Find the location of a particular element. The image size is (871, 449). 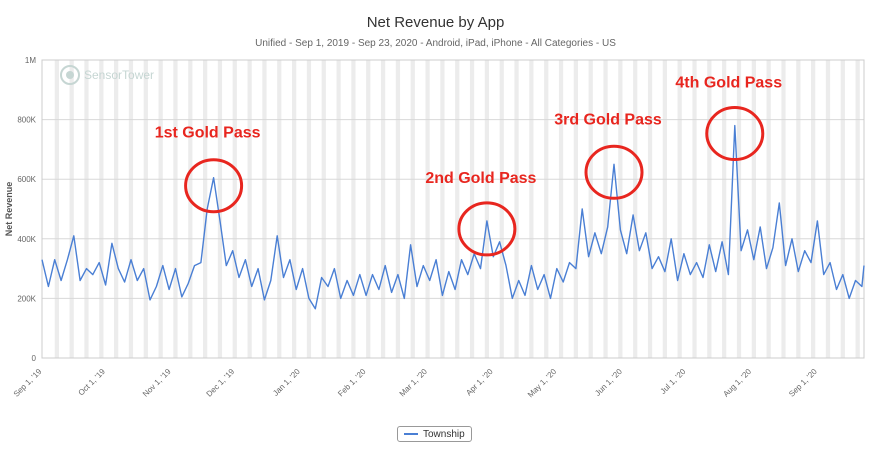

y-tick-label: 400K is located at coordinates (26, 239).